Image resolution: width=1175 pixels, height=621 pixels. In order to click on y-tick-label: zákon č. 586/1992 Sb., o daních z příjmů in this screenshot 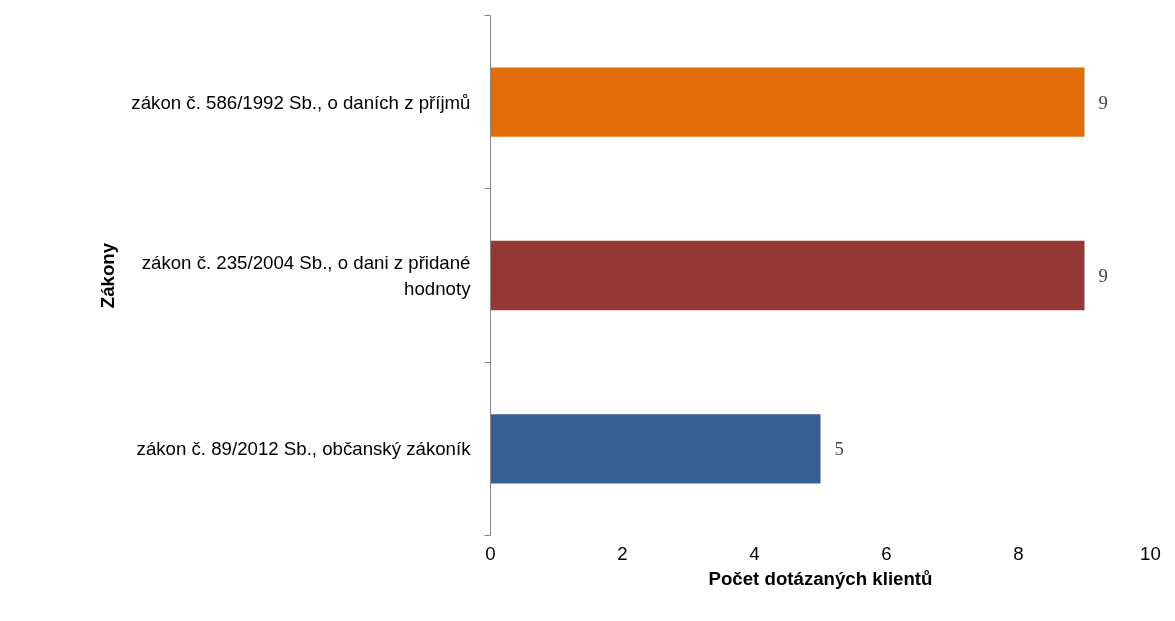, I will do `click(301, 102)`.